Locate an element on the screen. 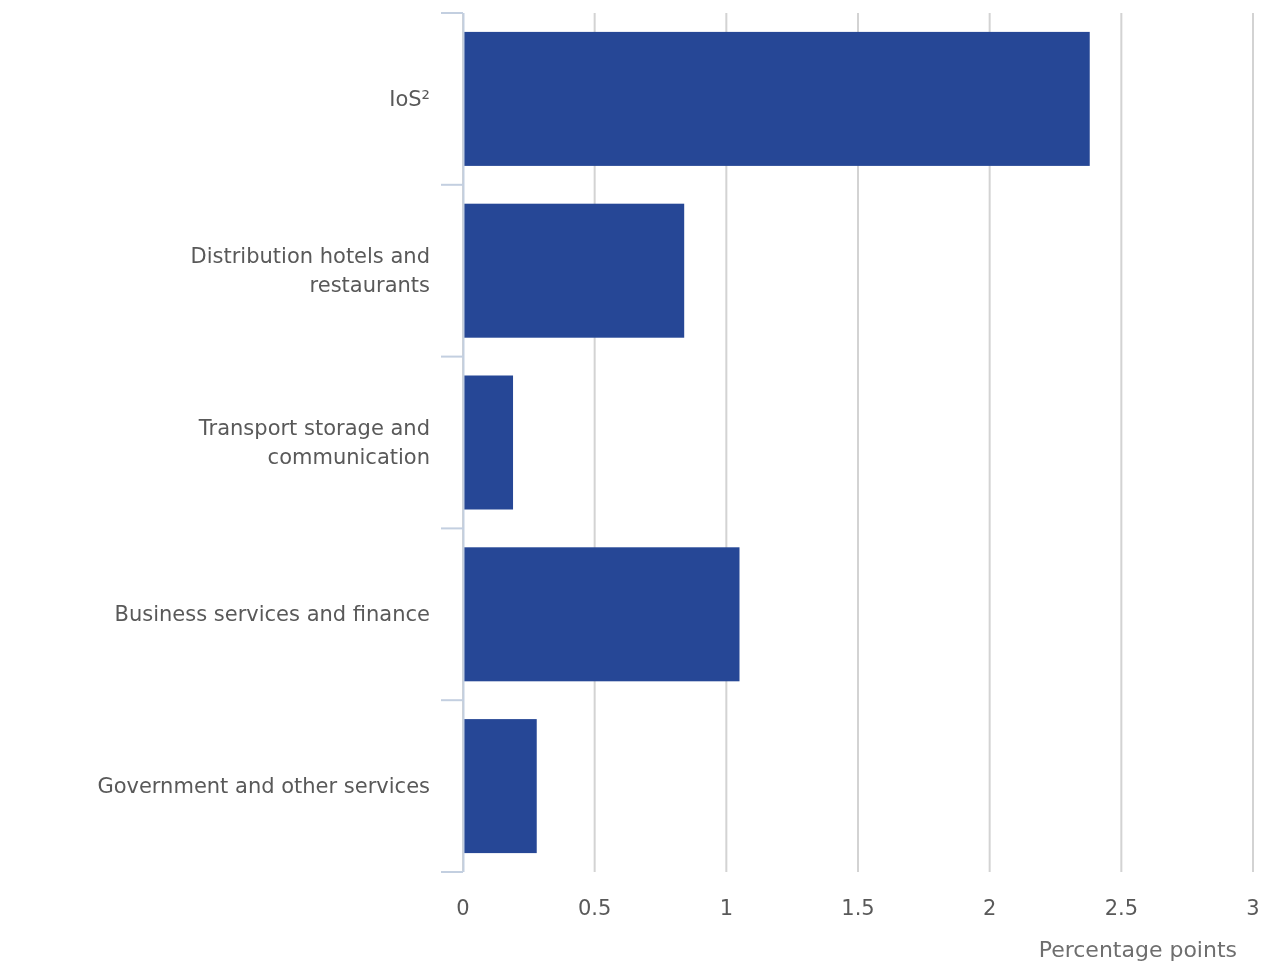  x-tick-label: 0 is located at coordinates (463, 908).